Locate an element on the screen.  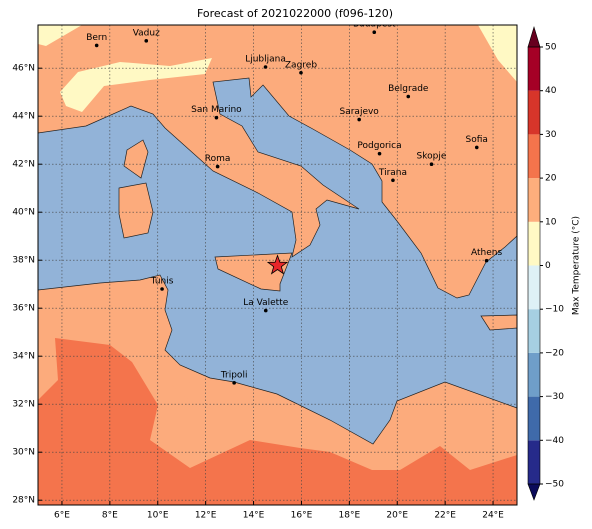
x-tick-label: 12°E is located at coordinates (206, 516).